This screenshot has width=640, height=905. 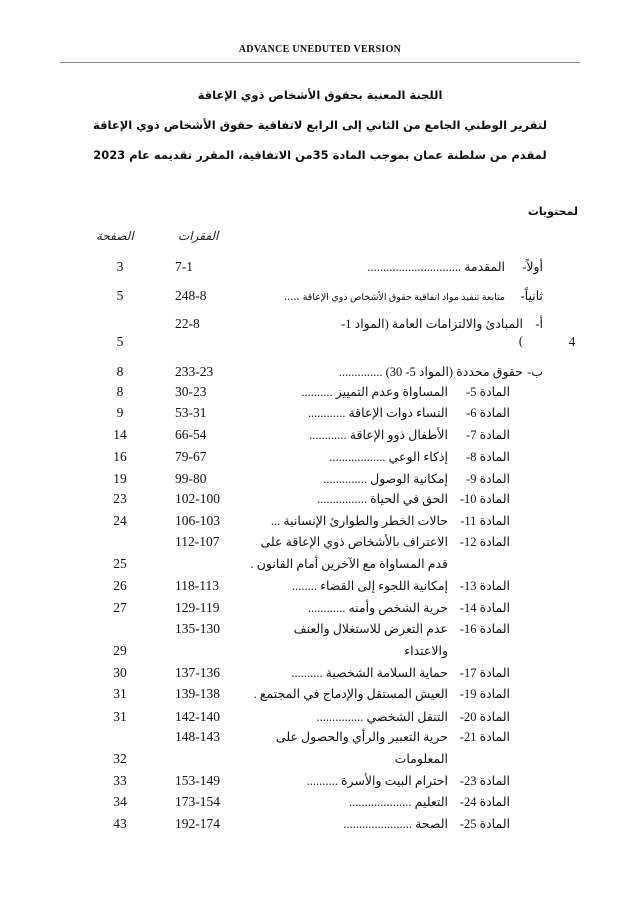 I want to click on entry-page: 27, so click(x=120, y=607).